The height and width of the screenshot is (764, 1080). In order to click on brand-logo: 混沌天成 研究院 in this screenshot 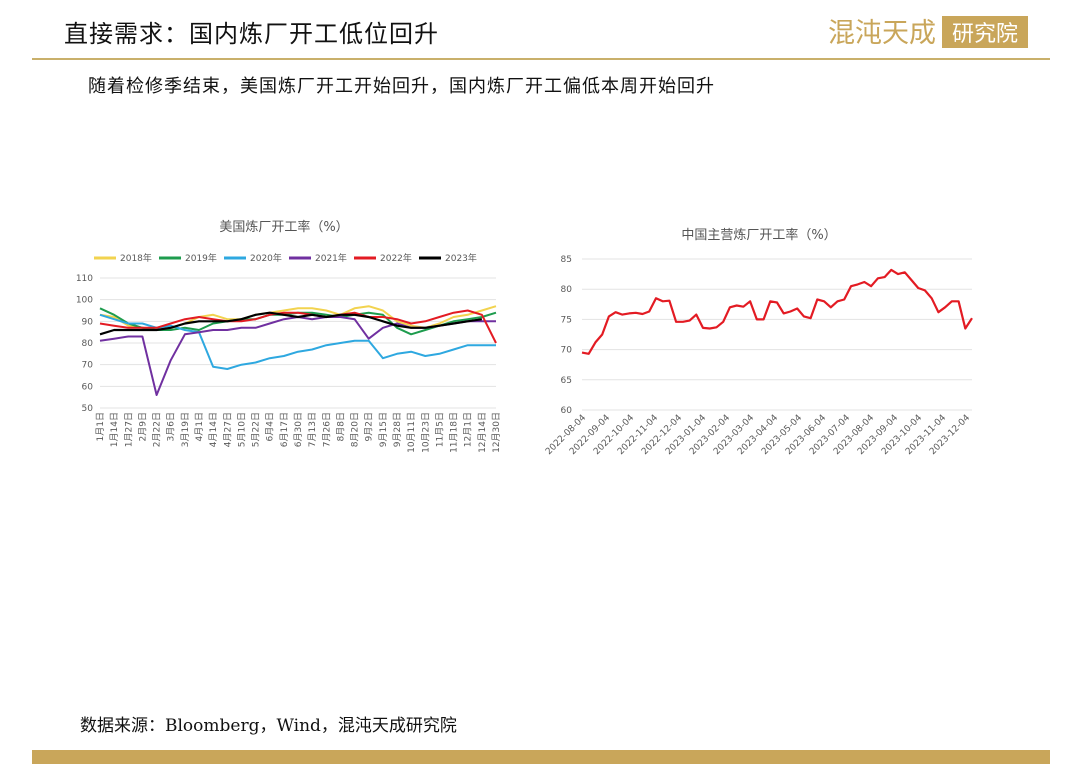, I will do `click(928, 32)`.